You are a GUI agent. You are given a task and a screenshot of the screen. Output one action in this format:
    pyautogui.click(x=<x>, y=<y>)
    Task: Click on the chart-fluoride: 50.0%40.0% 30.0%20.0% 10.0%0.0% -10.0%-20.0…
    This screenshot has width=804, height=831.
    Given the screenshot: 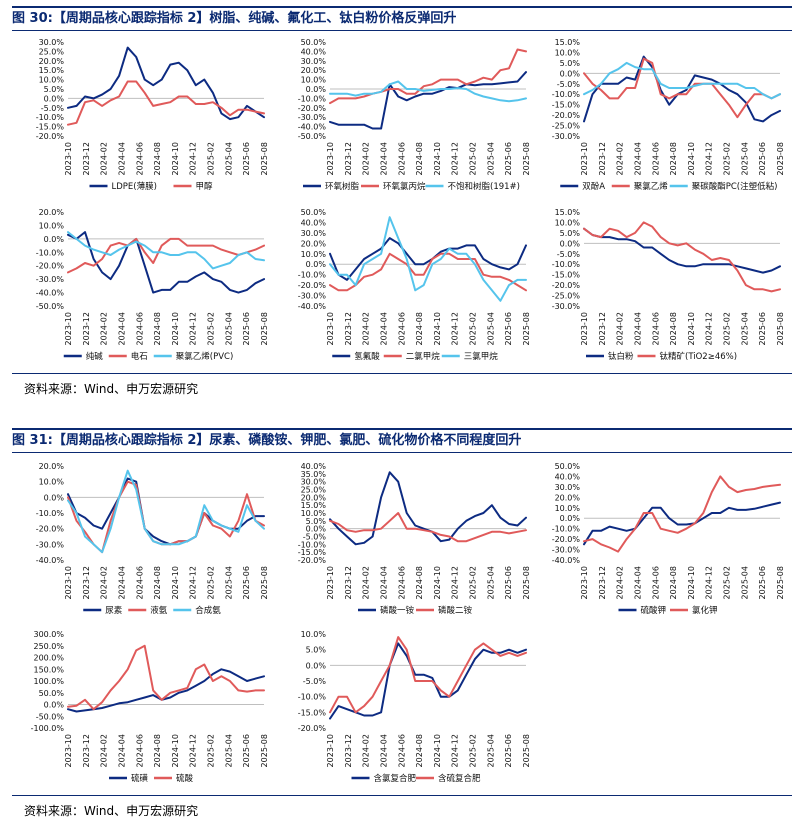 What is the action you would take?
    pyautogui.click(x=414, y=285)
    